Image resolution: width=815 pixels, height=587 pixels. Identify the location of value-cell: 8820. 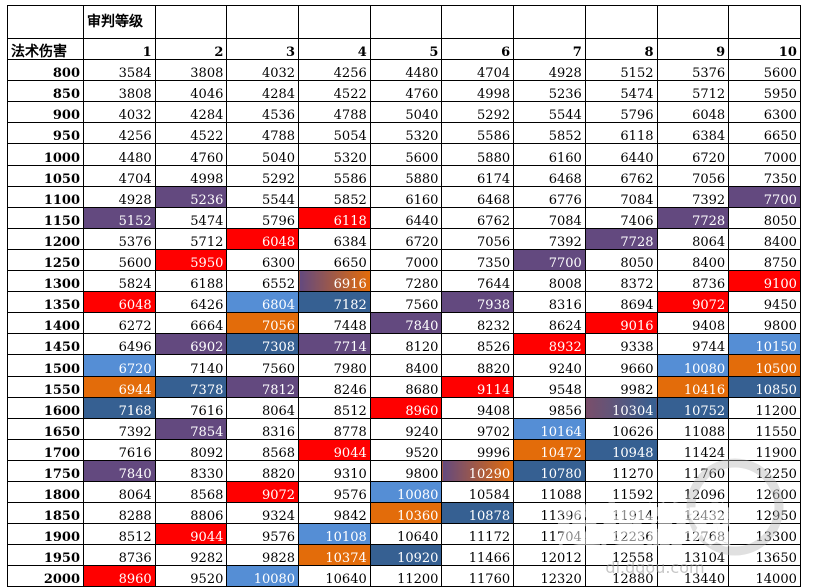
(263, 470).